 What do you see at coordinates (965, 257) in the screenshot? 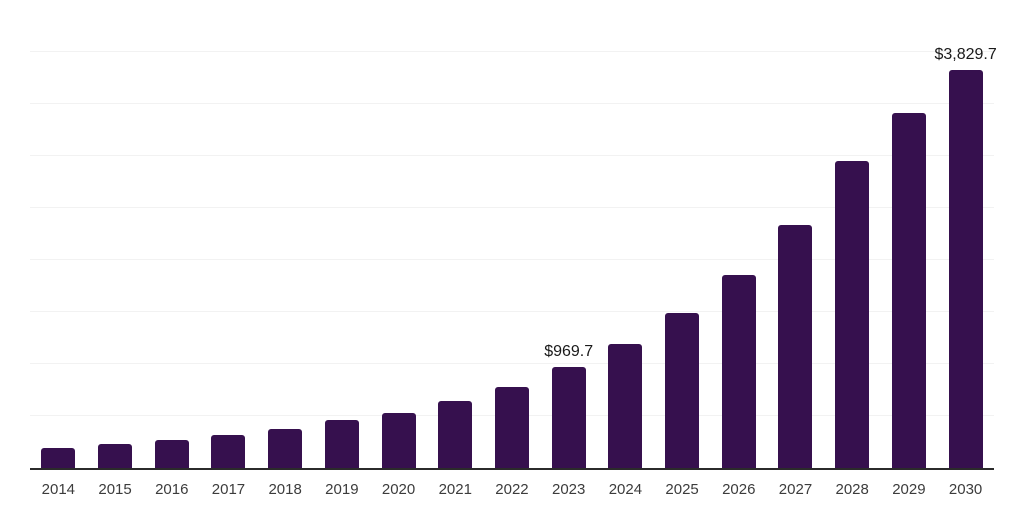
I see `bar-2030: $3,829.7` at bounding box center [965, 257].